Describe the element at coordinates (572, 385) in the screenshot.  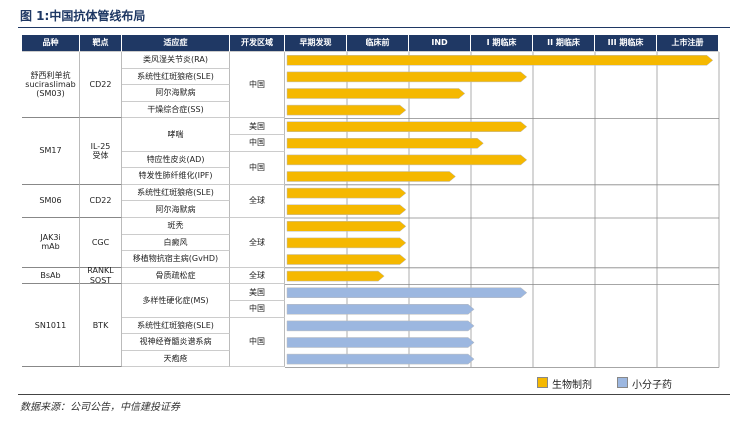
I see `legend-label: 生物制剂` at that location.